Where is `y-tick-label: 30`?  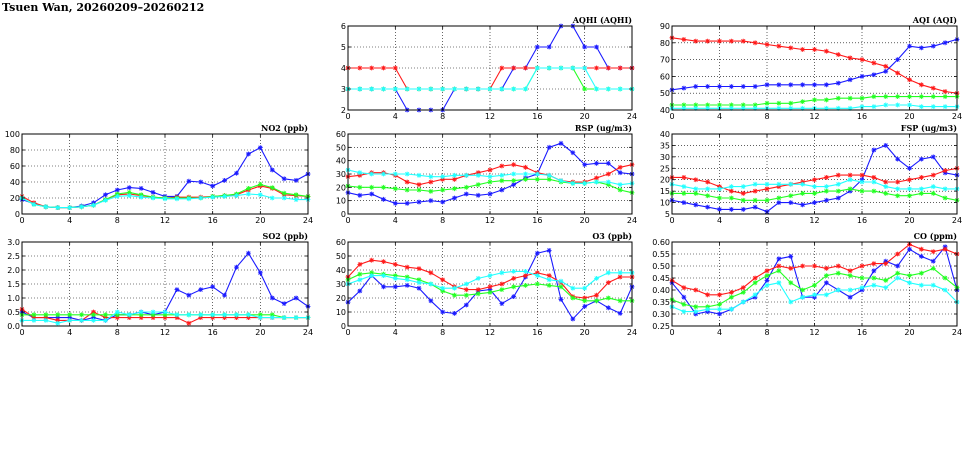 y-tick-label: 30 is located at coordinates (341, 284).